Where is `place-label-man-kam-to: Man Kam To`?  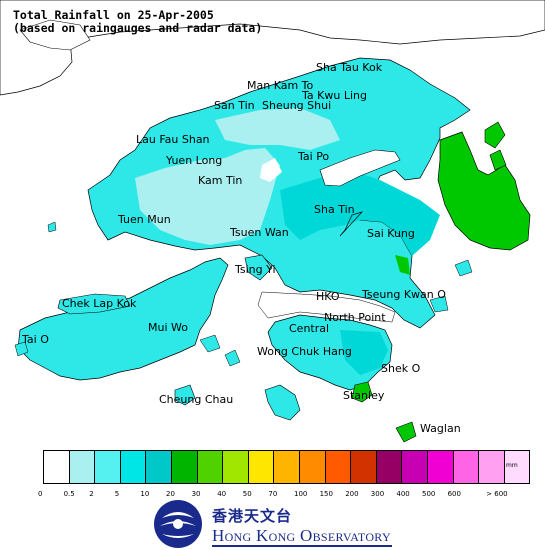 place-label-man-kam-to: Man Kam To is located at coordinates (280, 85).